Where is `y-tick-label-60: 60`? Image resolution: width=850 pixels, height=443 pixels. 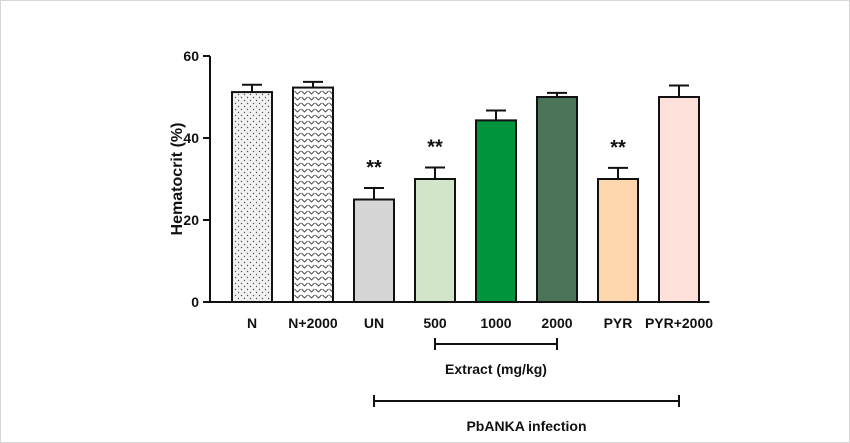
y-tick-label-60: 60 is located at coordinates (191, 56).